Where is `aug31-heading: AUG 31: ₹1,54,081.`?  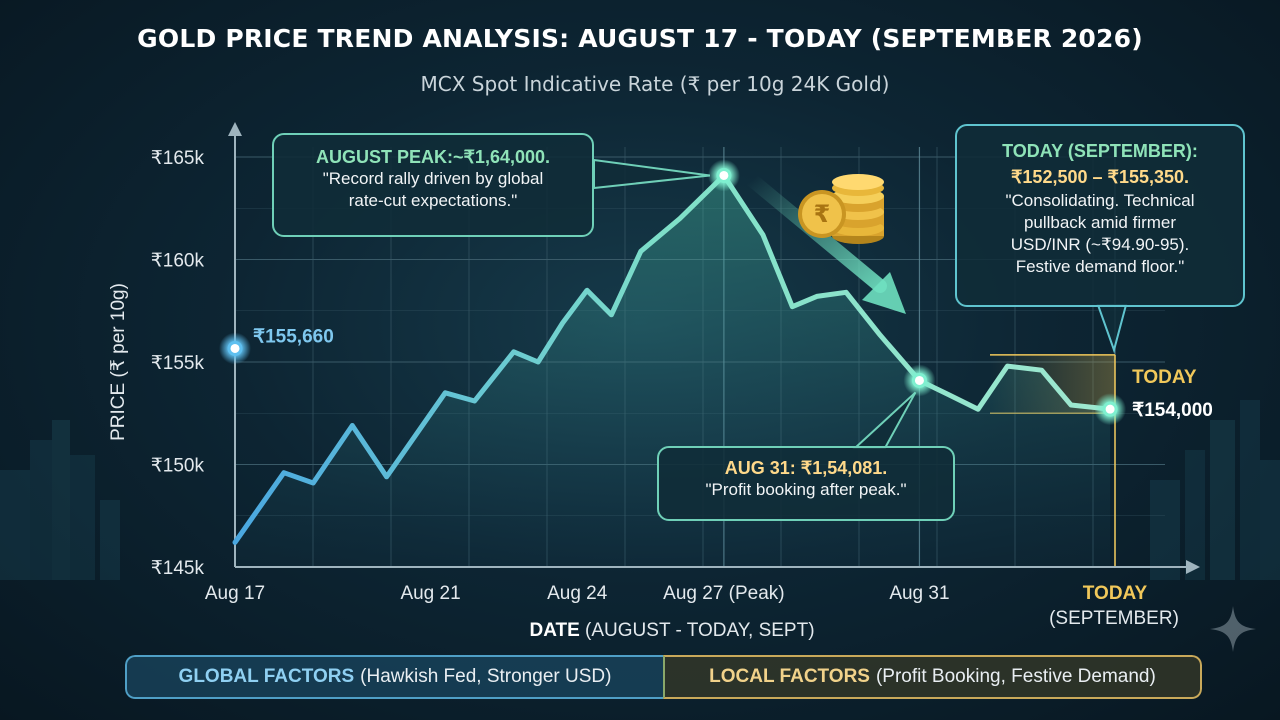 aug31-heading: AUG 31: ₹1,54,081. is located at coordinates (806, 468).